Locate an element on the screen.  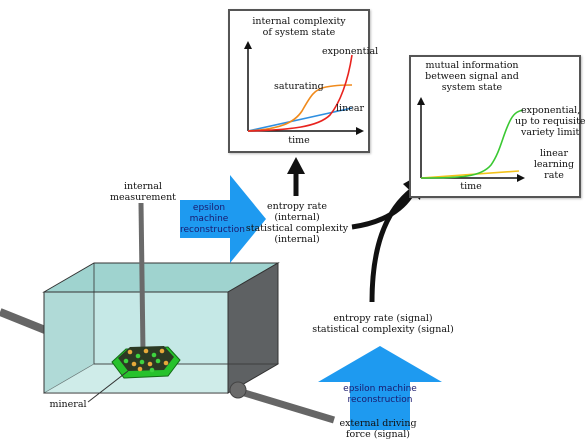
chart-title-line-3: system state is located at coordinates (472, 87).